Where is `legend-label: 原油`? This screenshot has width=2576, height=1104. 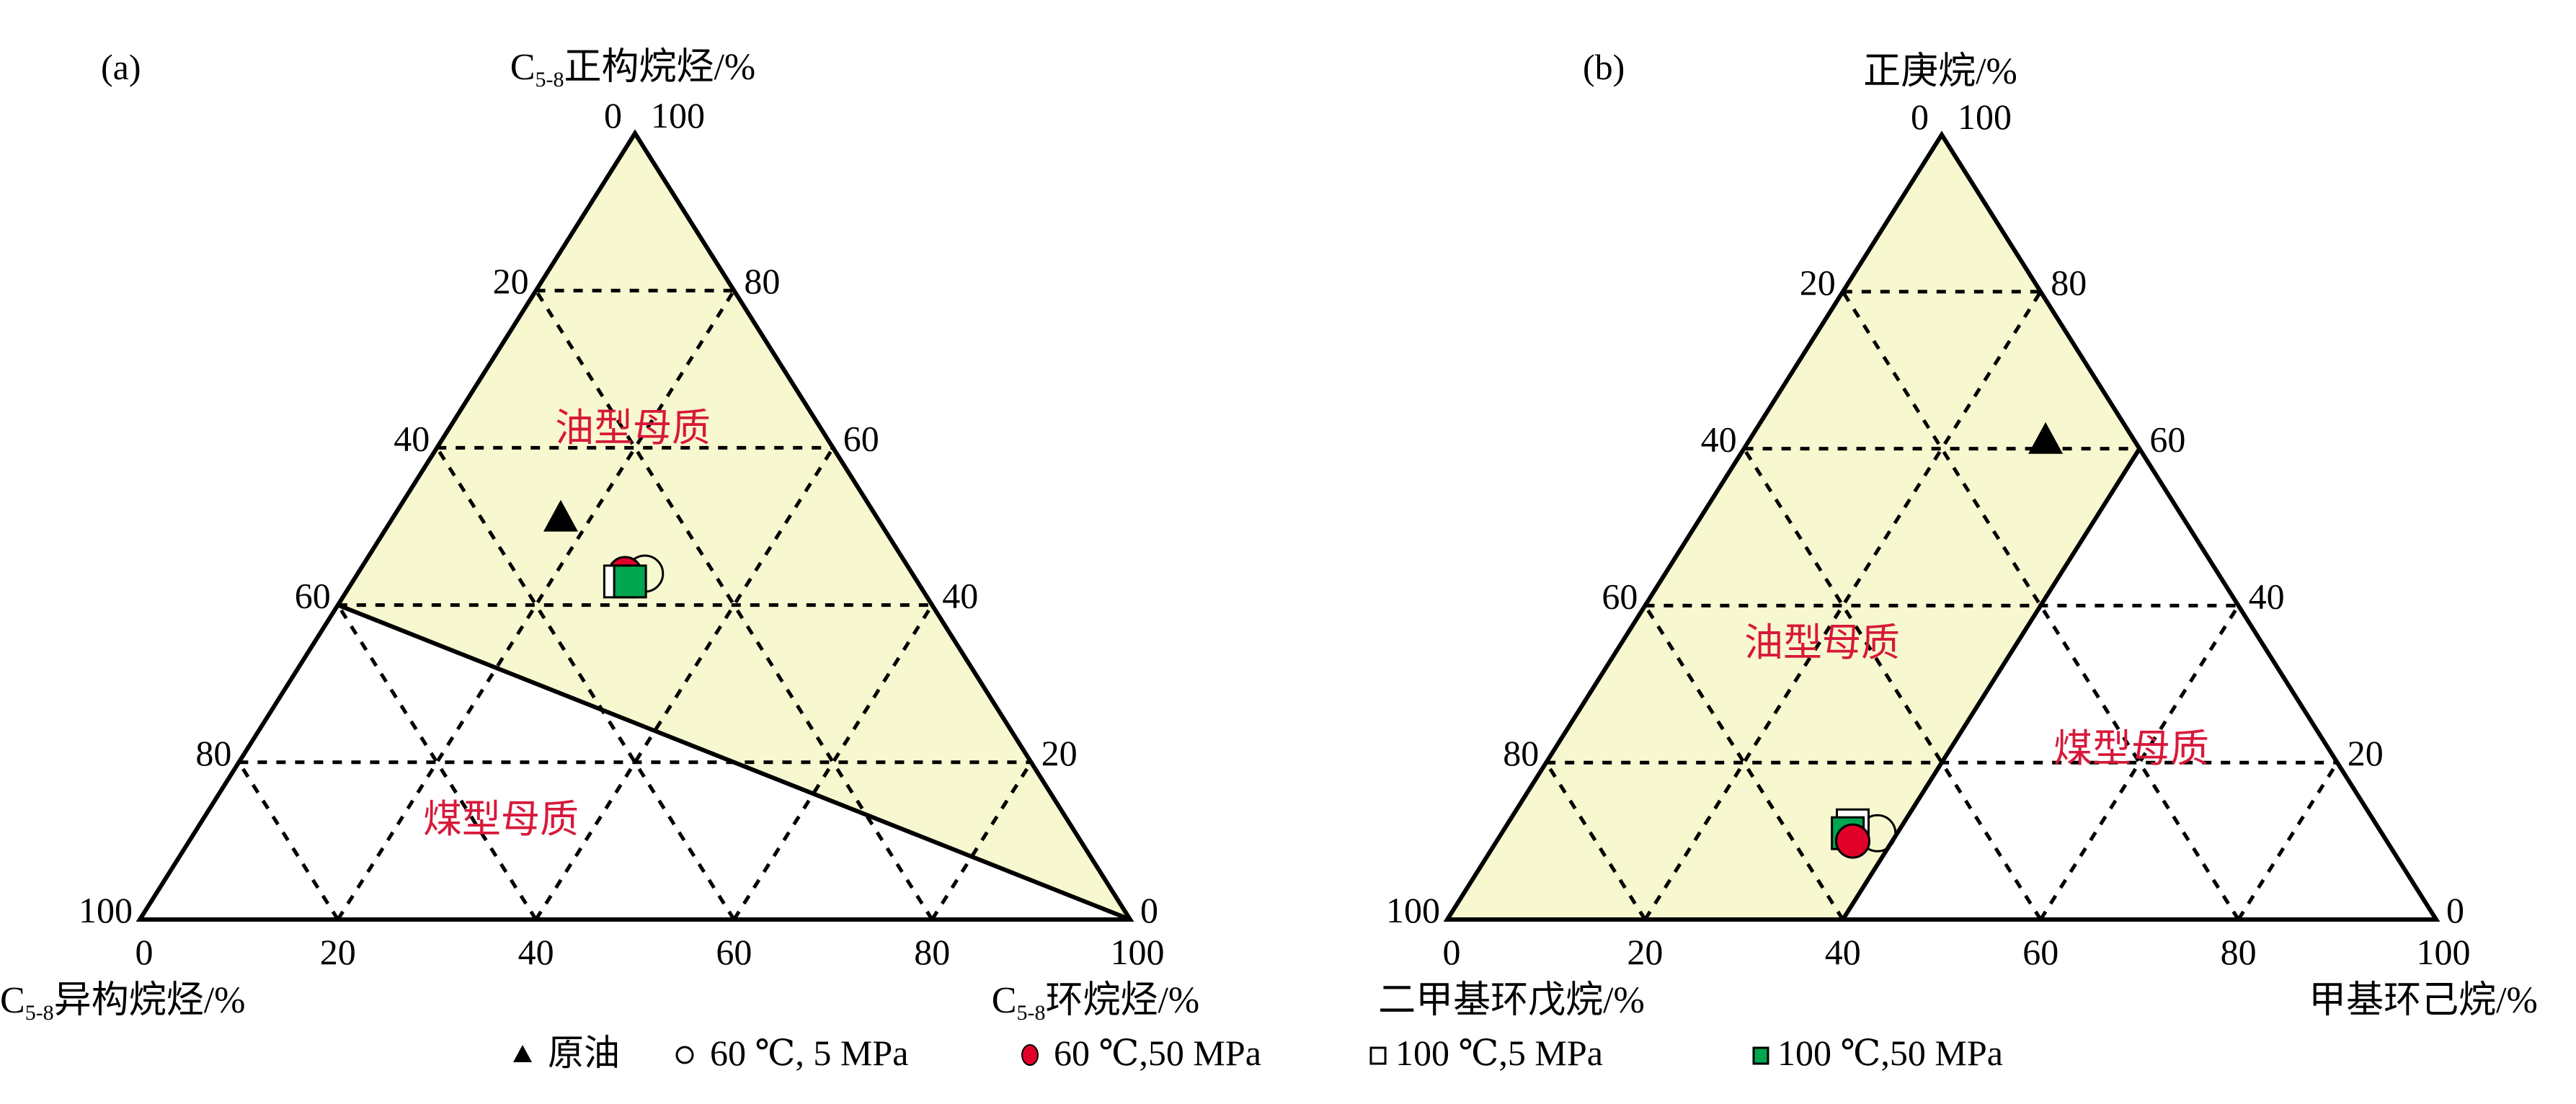 legend-label: 原油 is located at coordinates (584, 1053).